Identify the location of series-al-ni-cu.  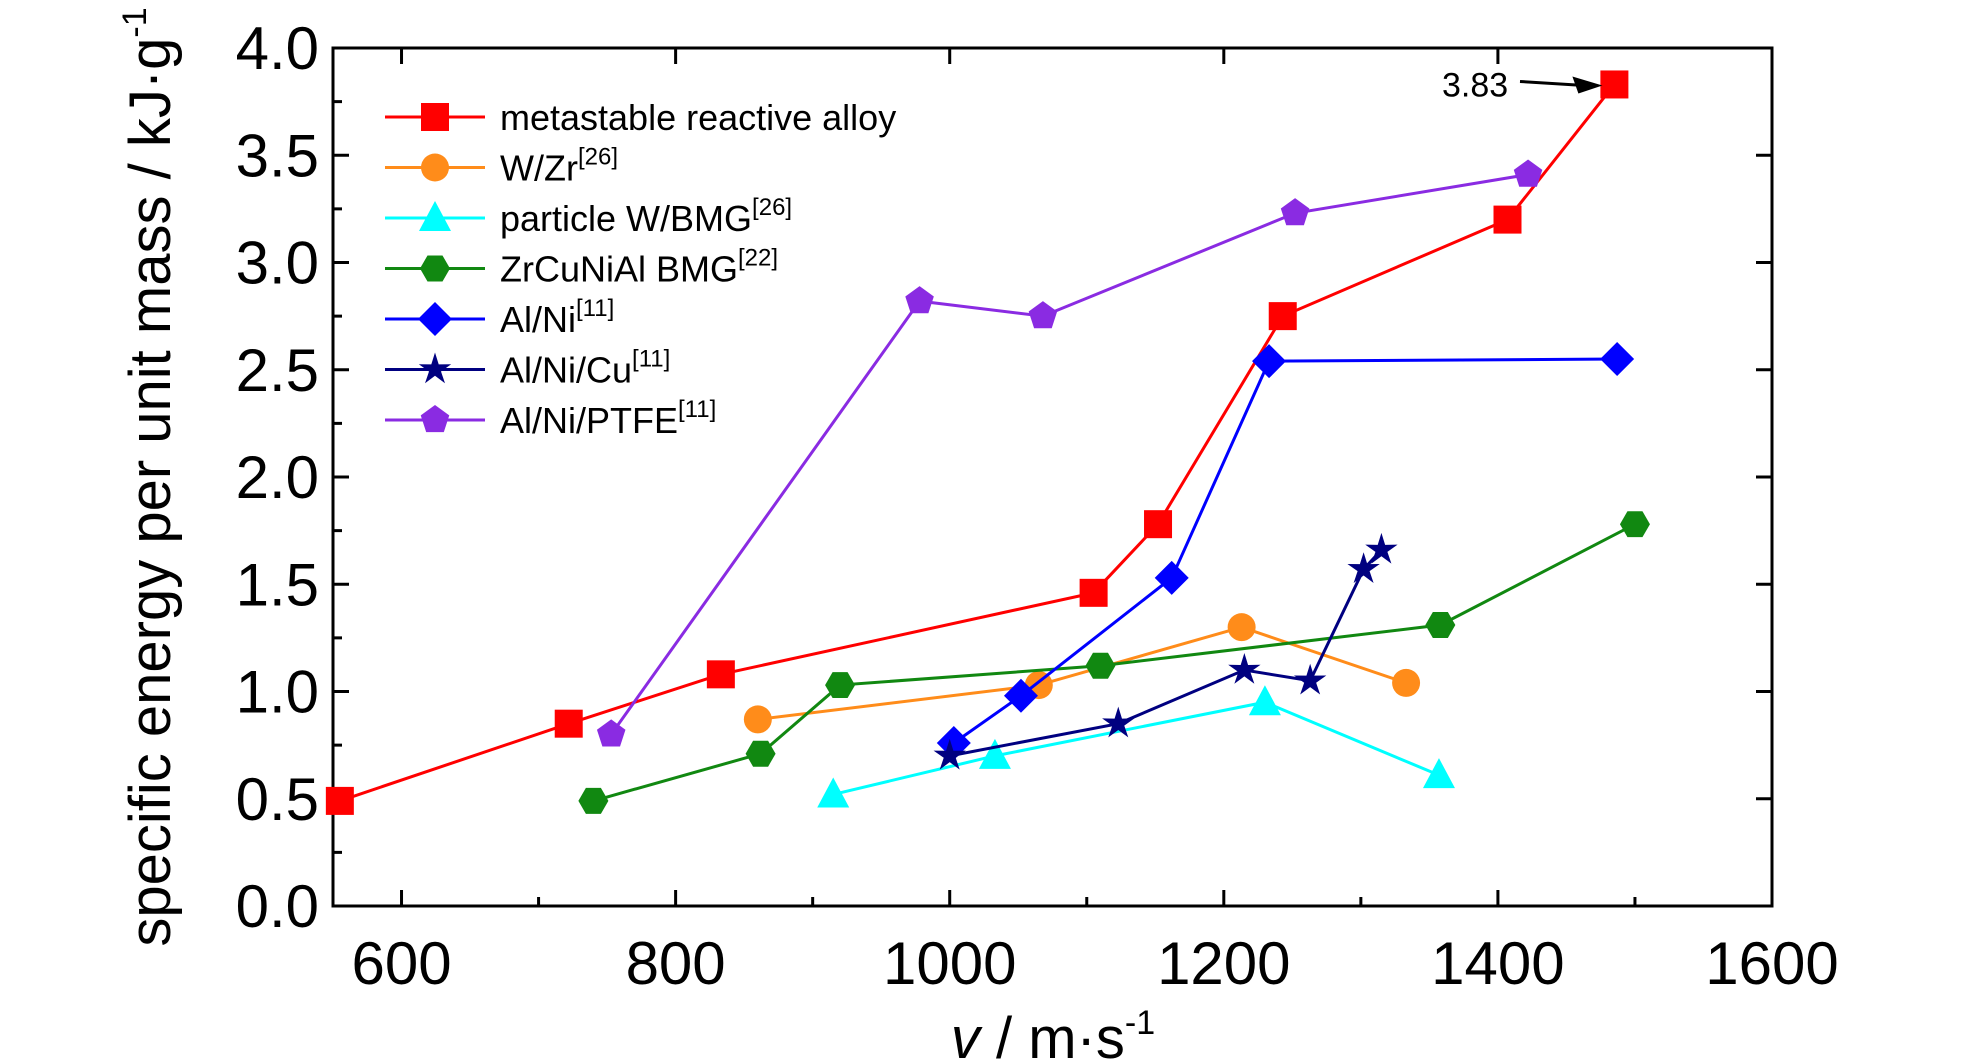
(1165, 651).